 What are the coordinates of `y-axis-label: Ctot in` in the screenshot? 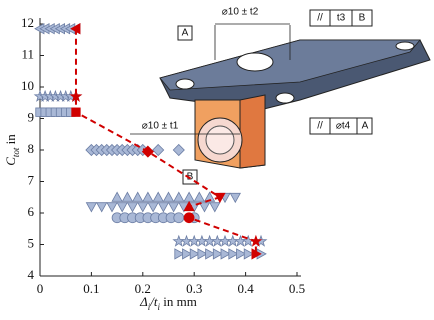 It's located at (12, 150).